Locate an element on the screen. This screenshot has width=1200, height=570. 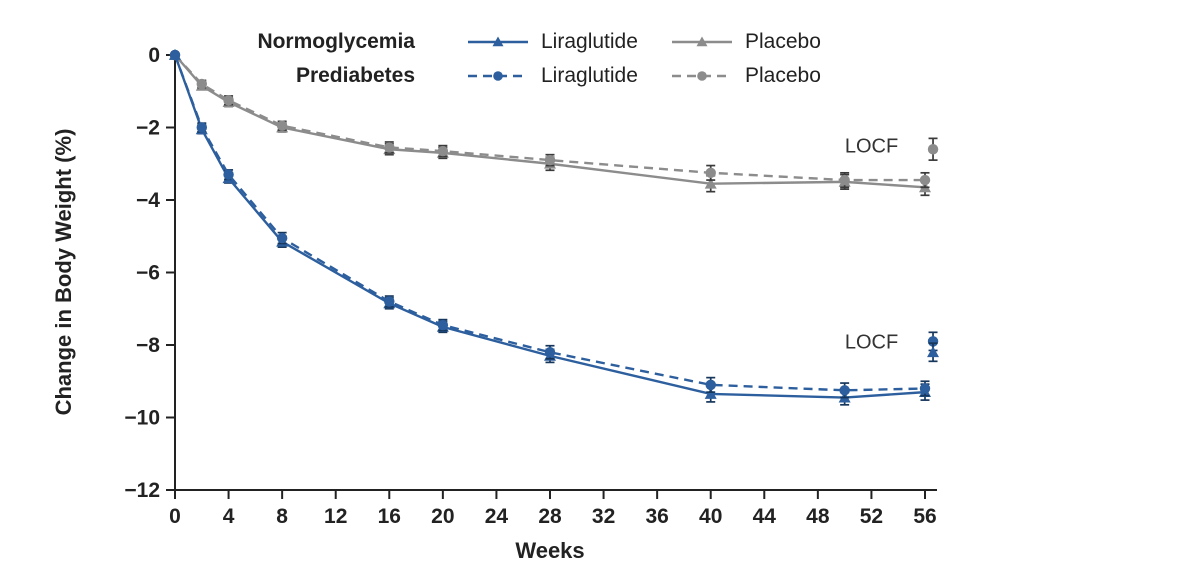
x-tick-label: 48 is located at coordinates (818, 516).